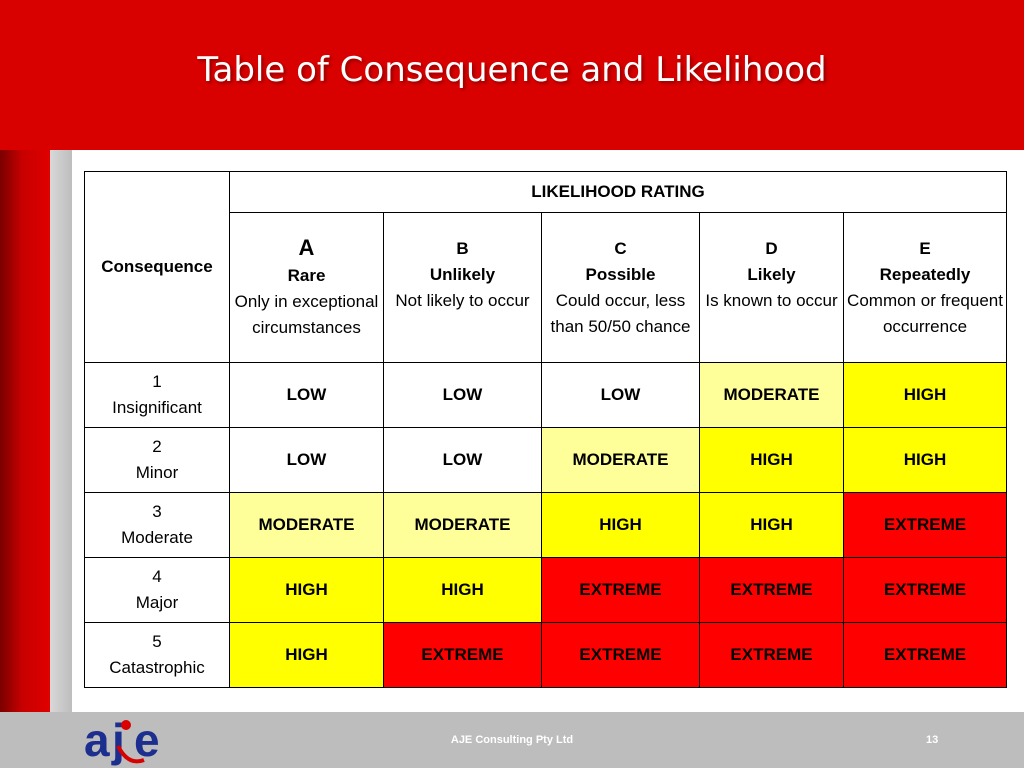  What do you see at coordinates (157, 525) in the screenshot?
I see `consequence-level: 3 Moderate` at bounding box center [157, 525].